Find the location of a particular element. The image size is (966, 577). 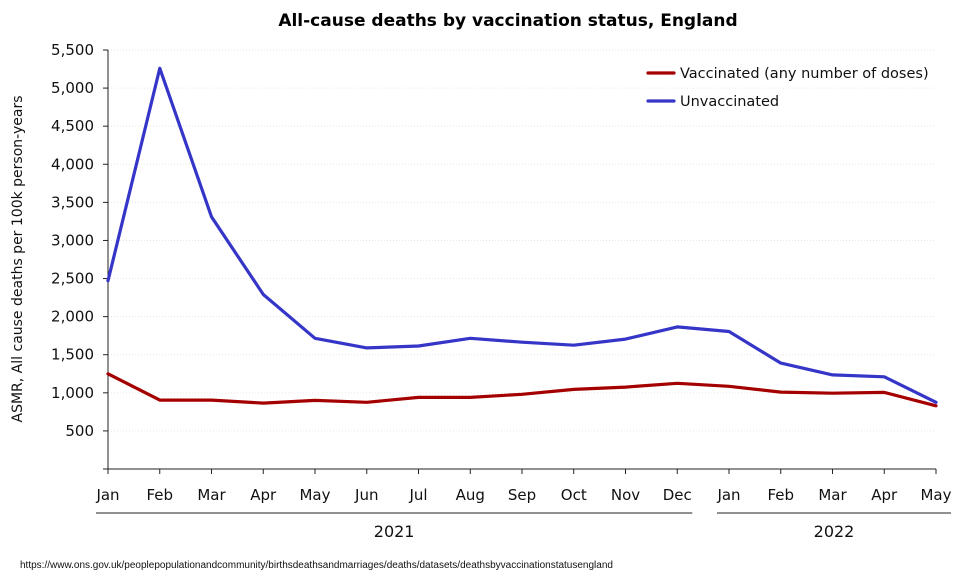

legend-label: Unvaccinated is located at coordinates (729, 102).